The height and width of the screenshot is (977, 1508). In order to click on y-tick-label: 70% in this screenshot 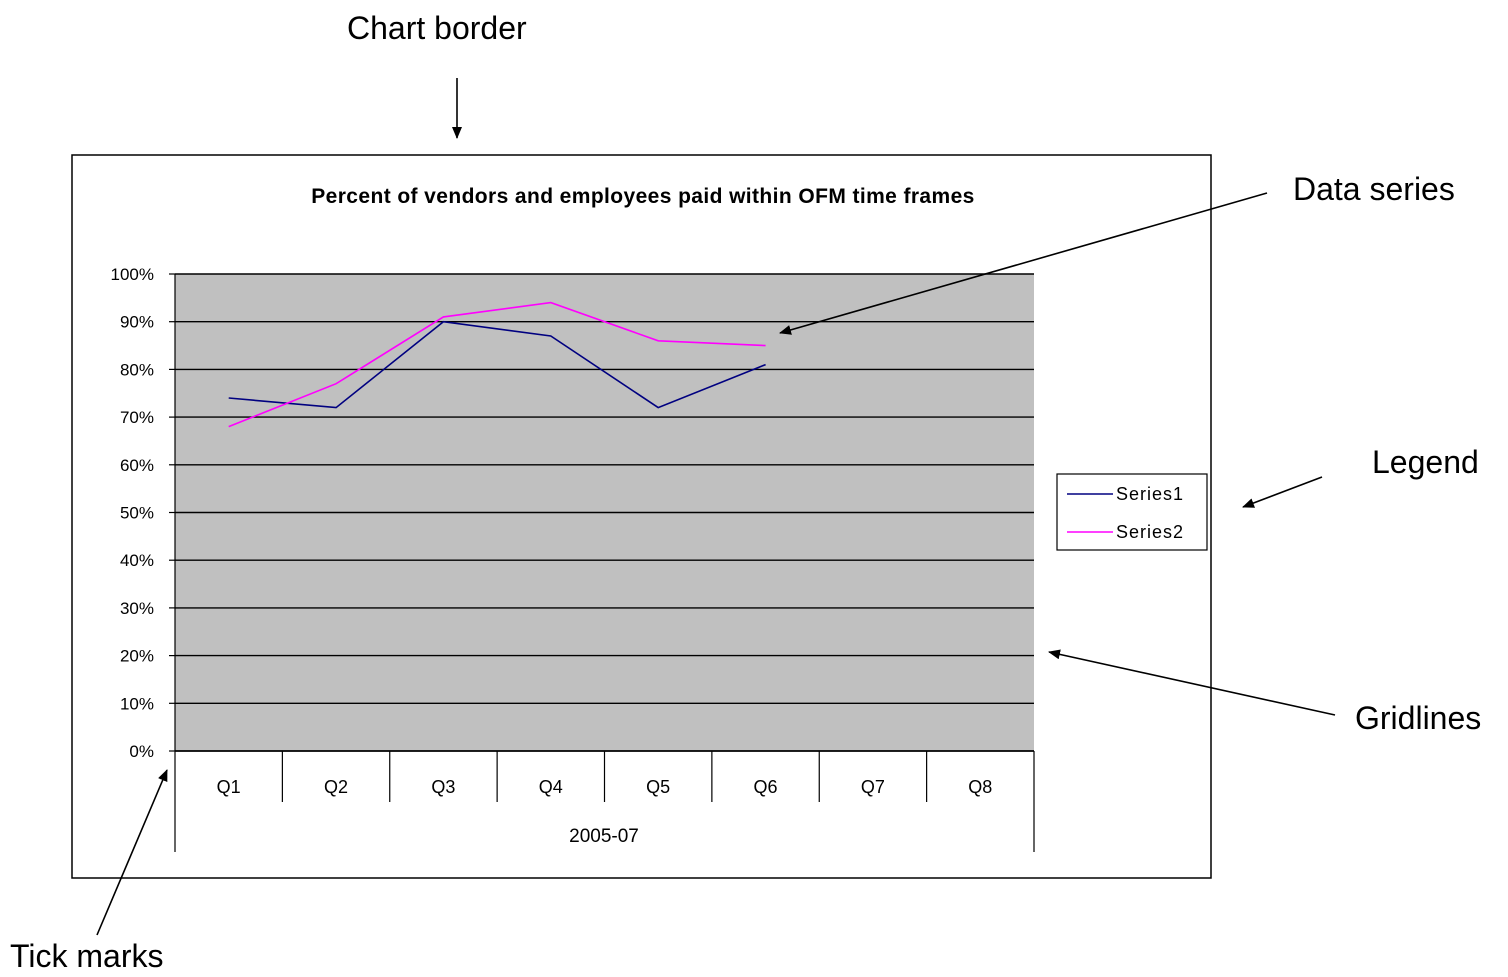, I will do `click(137, 417)`.